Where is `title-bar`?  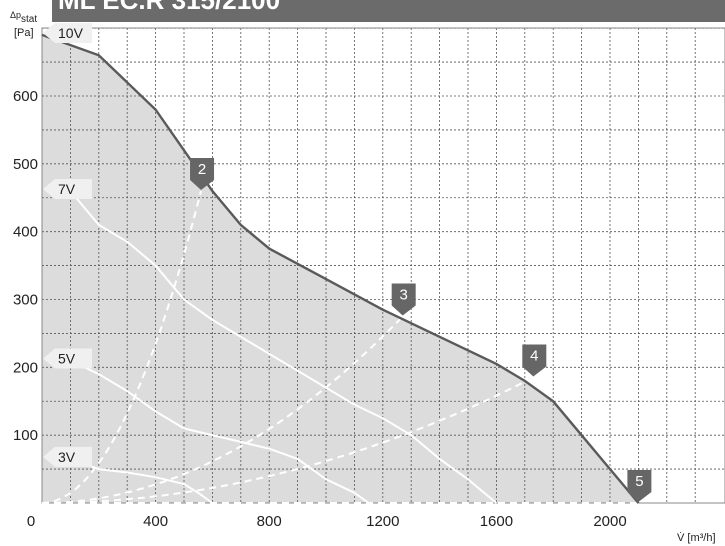
title-bar is located at coordinates (388, 11).